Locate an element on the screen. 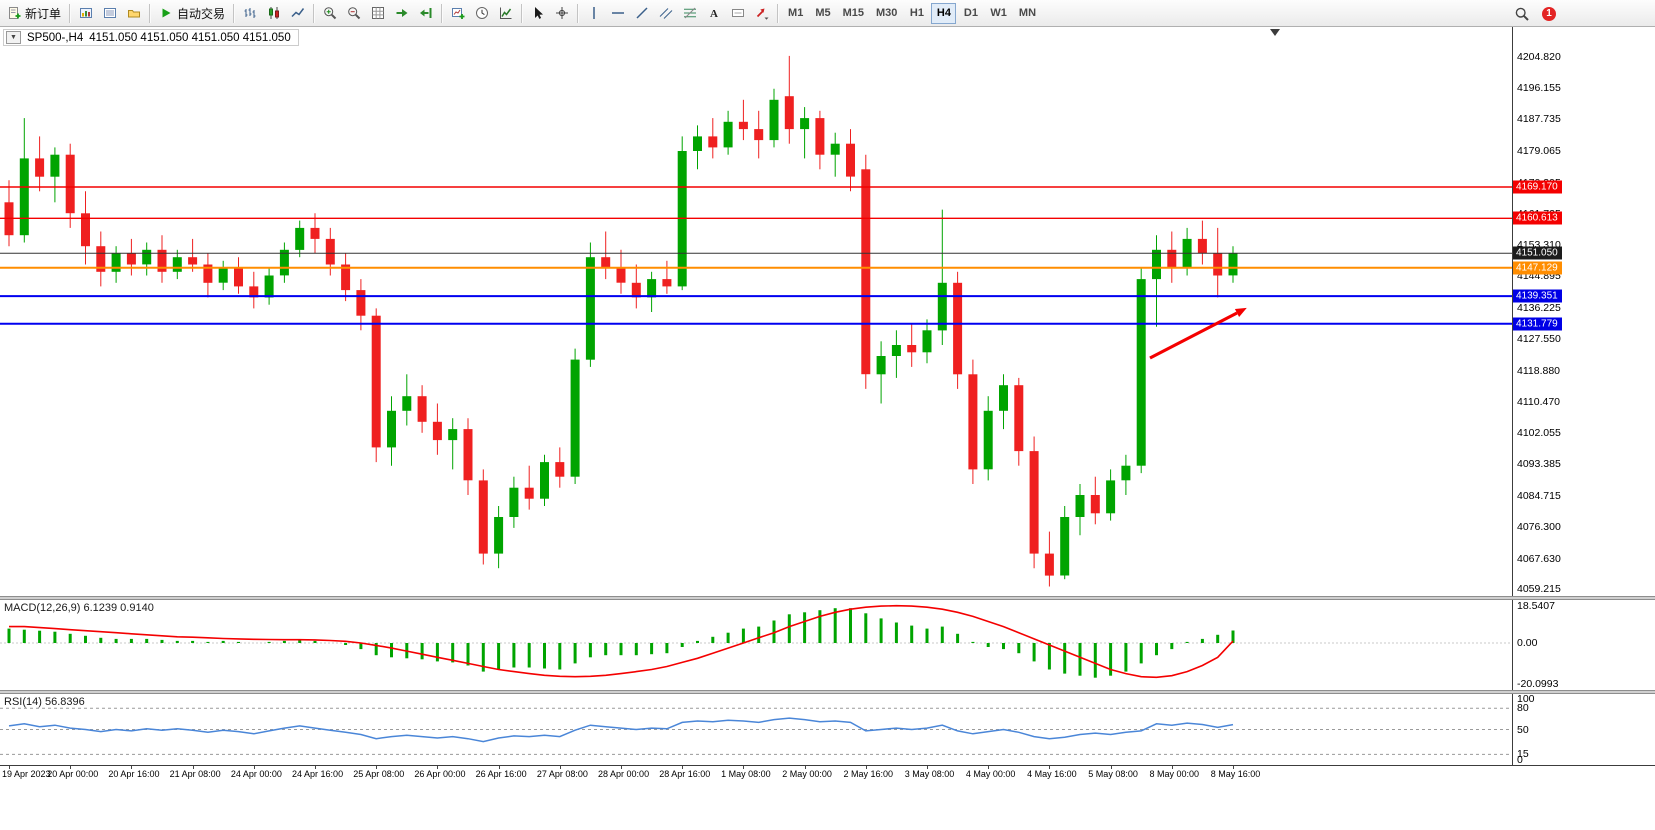 Image resolution: width=1655 pixels, height=830 pixels. macd-chart-canvas is located at coordinates (756, 645).